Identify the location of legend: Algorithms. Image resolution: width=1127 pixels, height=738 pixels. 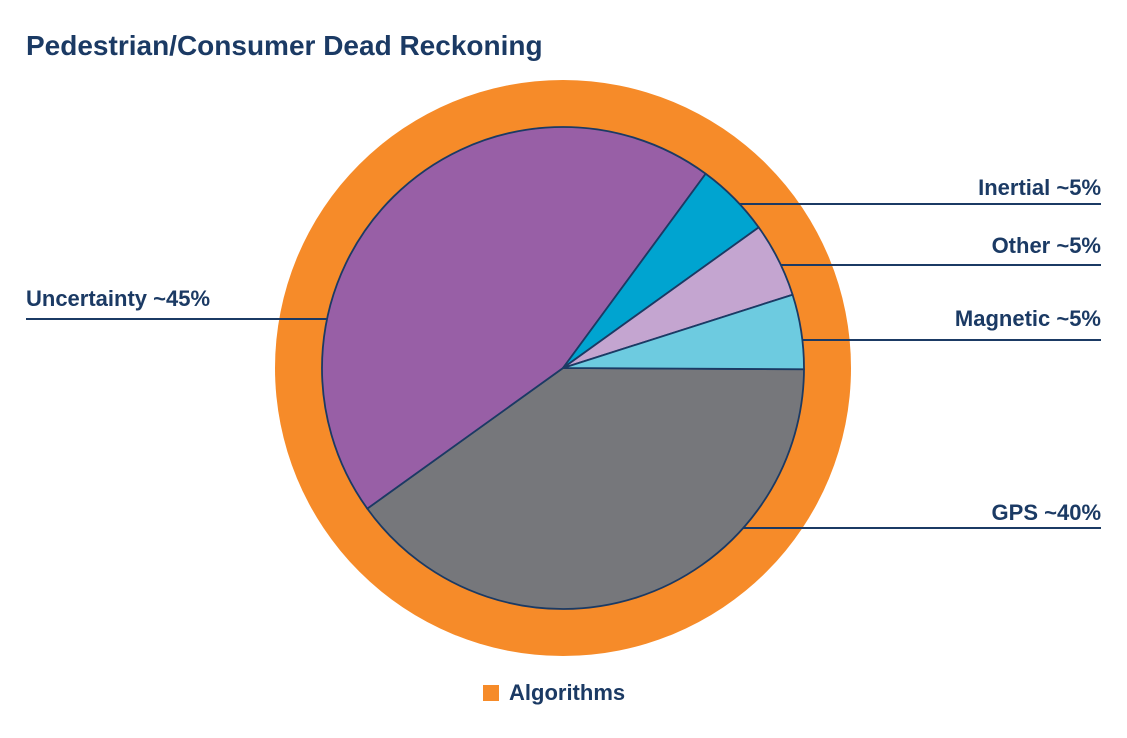
(554, 693).